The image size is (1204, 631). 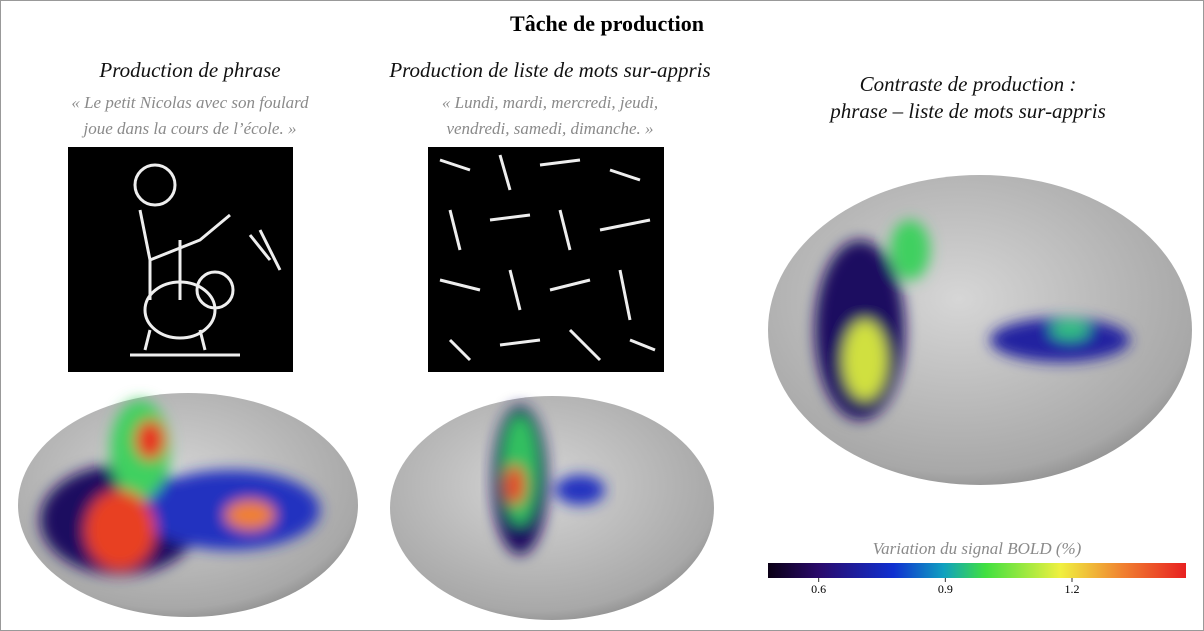 What do you see at coordinates (818, 589) in the screenshot?
I see `colorbar-tick-label: 0.6` at bounding box center [818, 589].